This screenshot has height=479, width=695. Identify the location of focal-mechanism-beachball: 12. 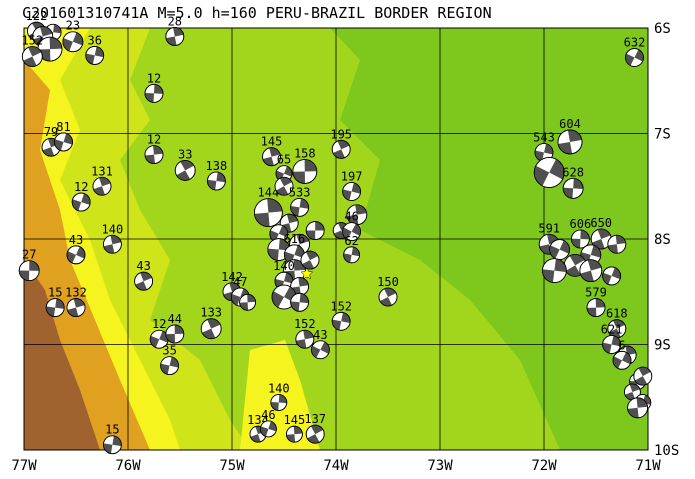
(154, 149).